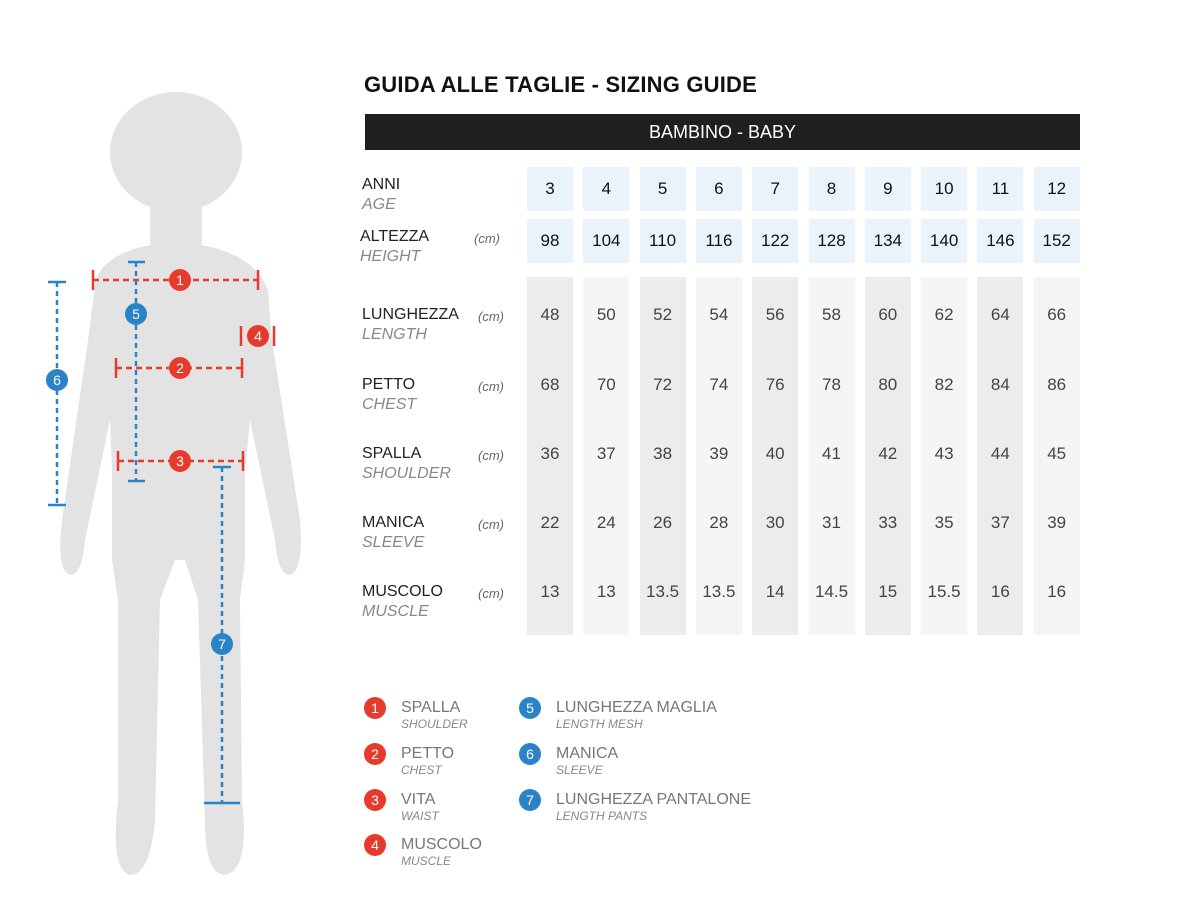 This screenshot has height=923, width=1200. I want to click on table-cell: 35, so click(944, 522).